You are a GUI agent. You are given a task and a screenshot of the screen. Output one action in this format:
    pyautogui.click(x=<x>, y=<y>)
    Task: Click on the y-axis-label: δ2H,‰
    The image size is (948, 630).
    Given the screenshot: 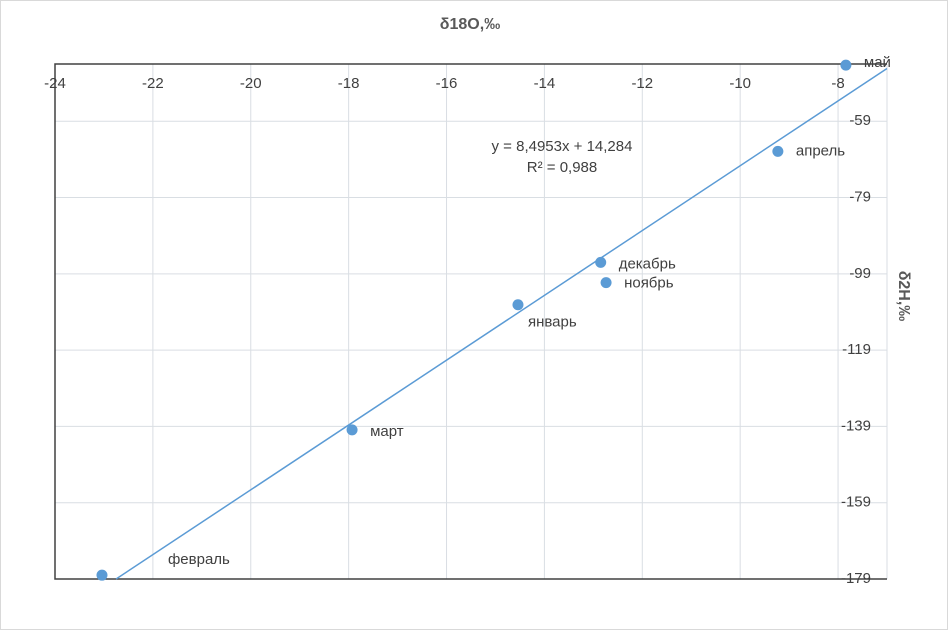 What is the action you would take?
    pyautogui.click(x=903, y=296)
    